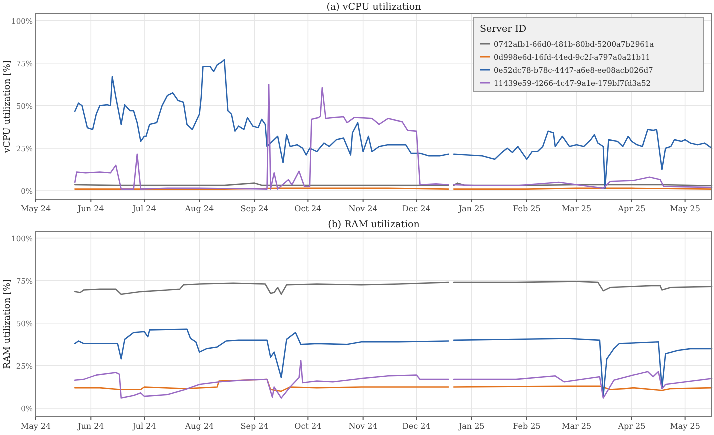 This screenshot has width=714, height=435. What do you see at coordinates (8, 324) in the screenshot?
I see `y-axis-title: RAM utilization [%]` at bounding box center [8, 324].